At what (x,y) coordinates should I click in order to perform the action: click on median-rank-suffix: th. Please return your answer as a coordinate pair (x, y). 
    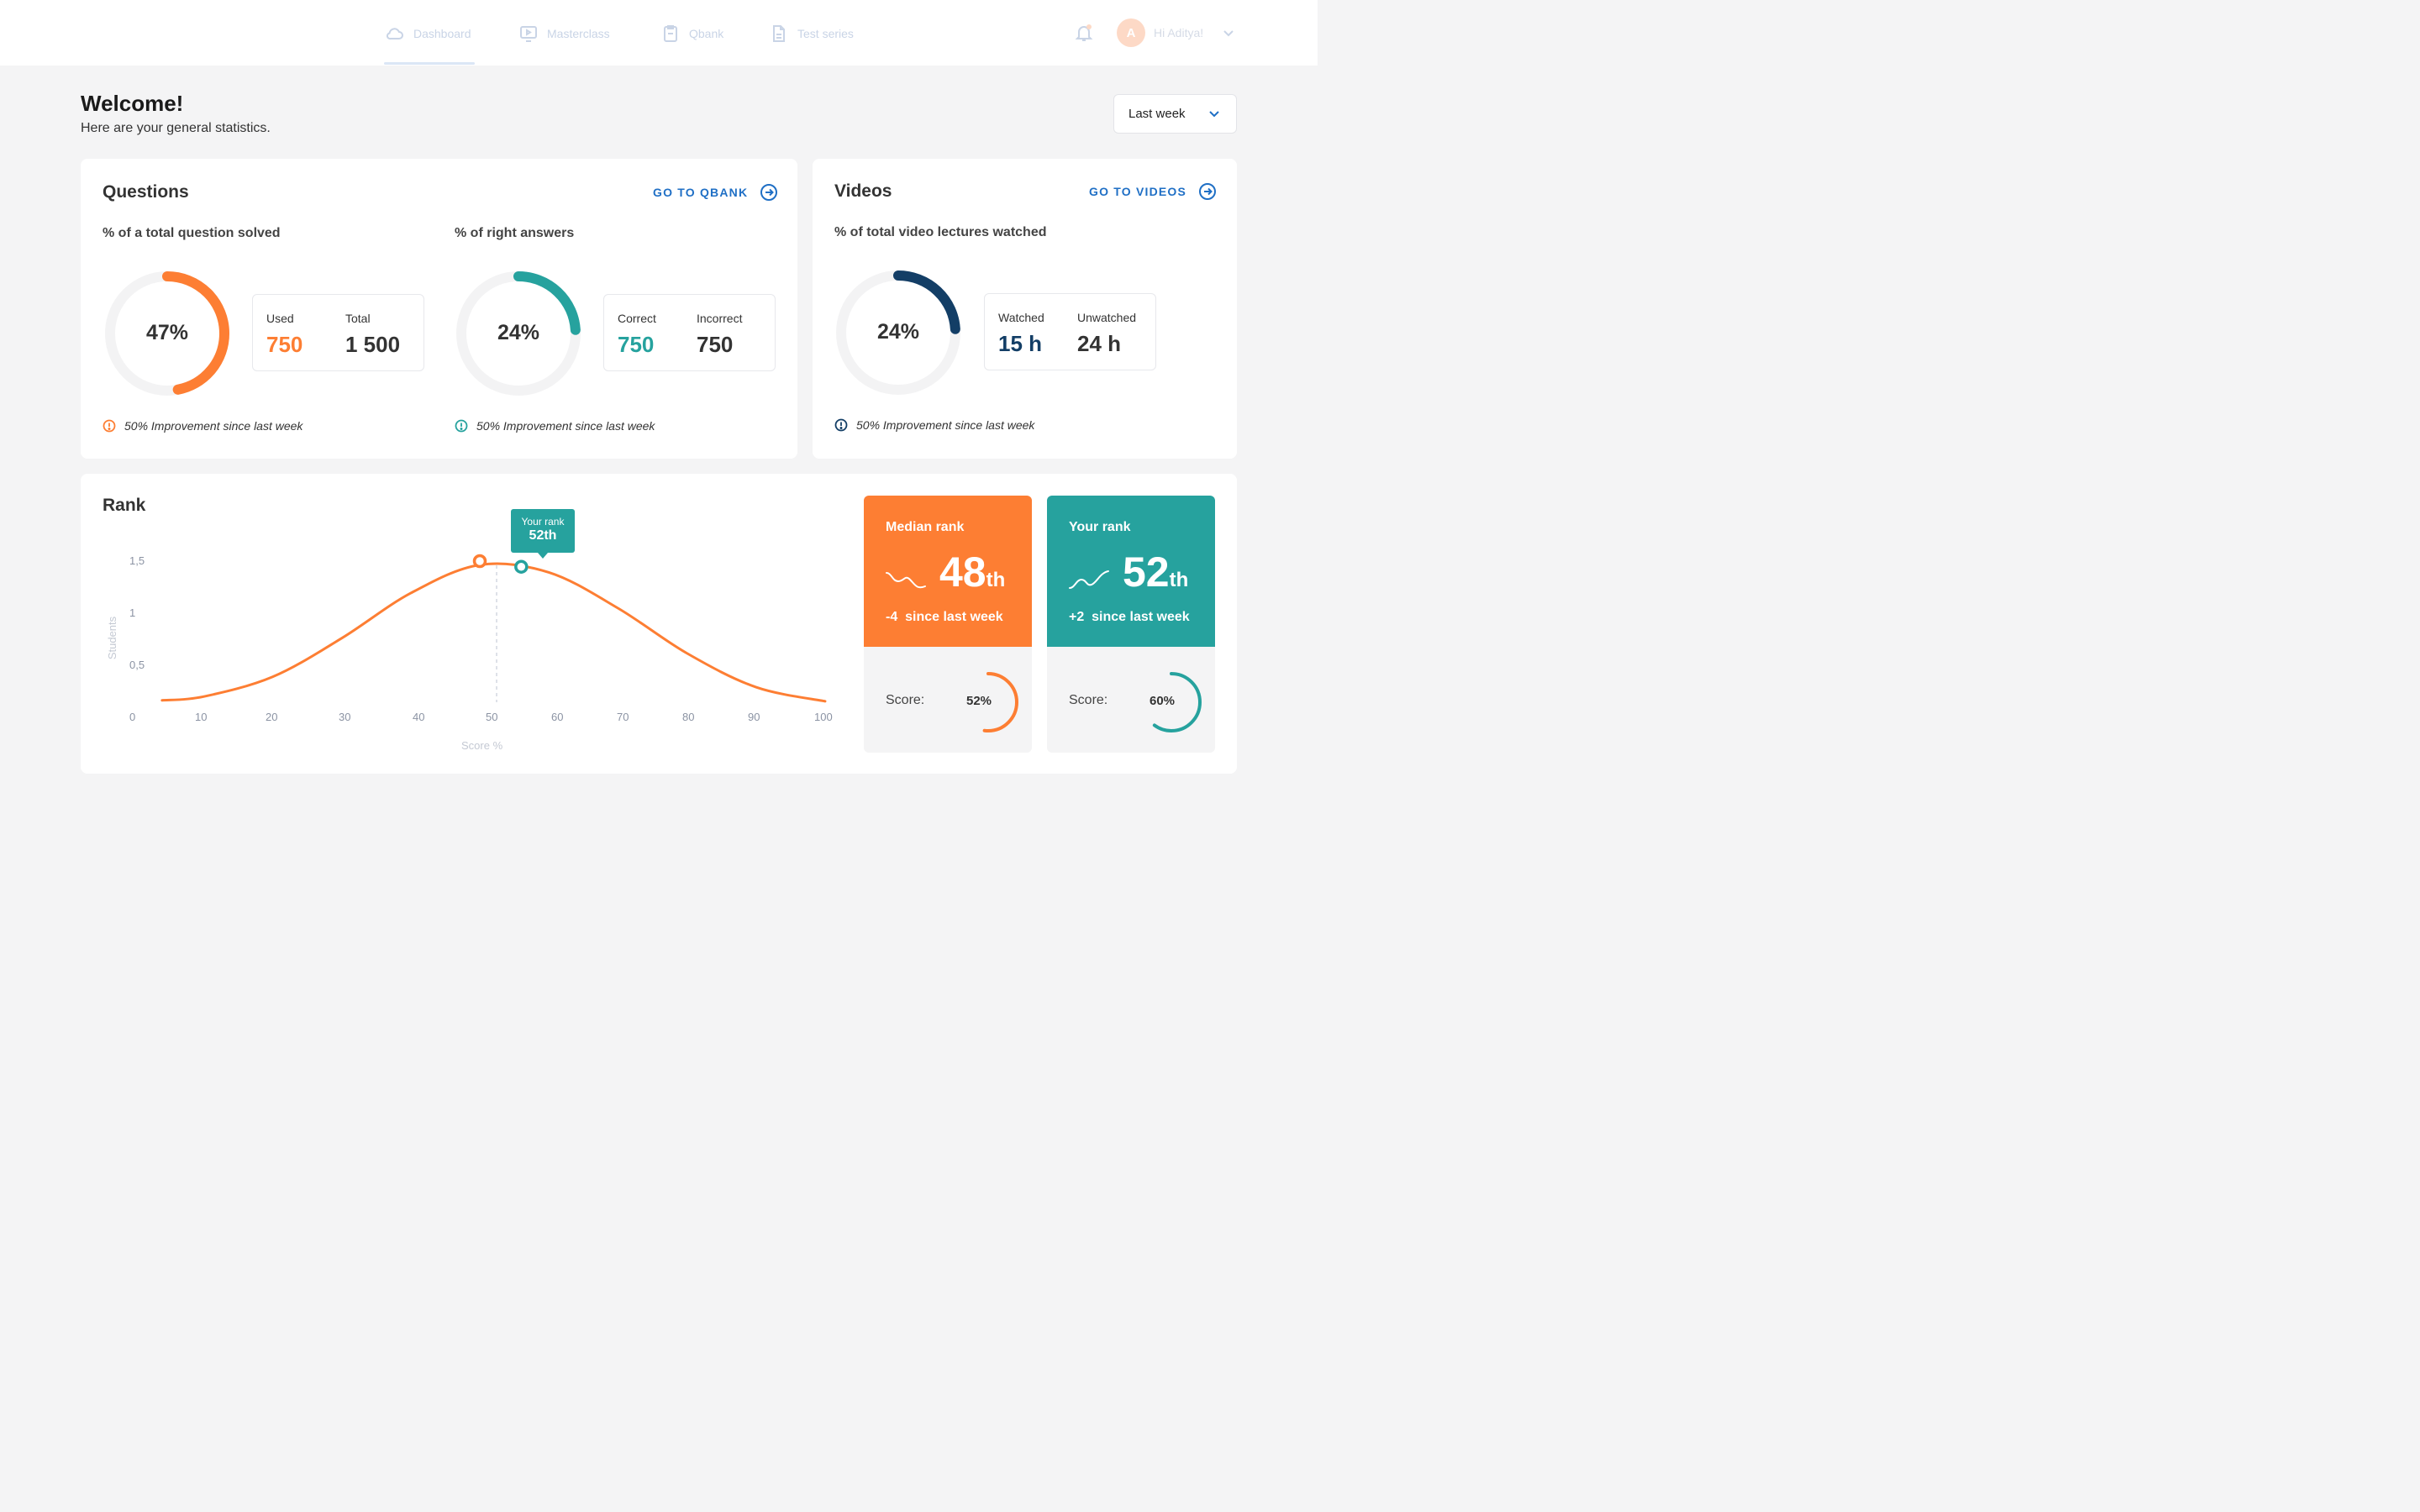
    Looking at the image, I should click on (996, 580).